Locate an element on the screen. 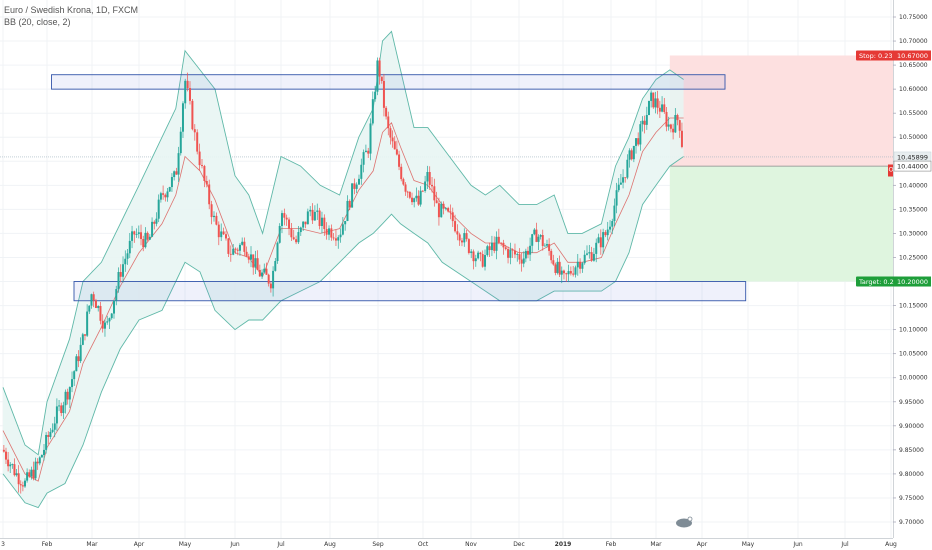 This screenshot has width=932, height=550. time-tick-label: Dec is located at coordinates (519, 544).